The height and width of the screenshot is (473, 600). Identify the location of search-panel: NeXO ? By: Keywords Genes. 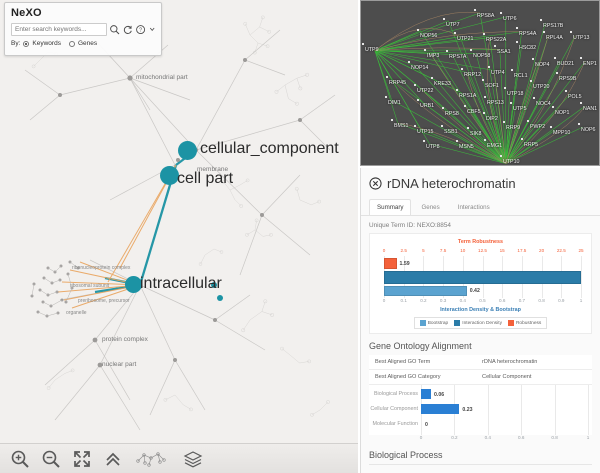
(83, 29).